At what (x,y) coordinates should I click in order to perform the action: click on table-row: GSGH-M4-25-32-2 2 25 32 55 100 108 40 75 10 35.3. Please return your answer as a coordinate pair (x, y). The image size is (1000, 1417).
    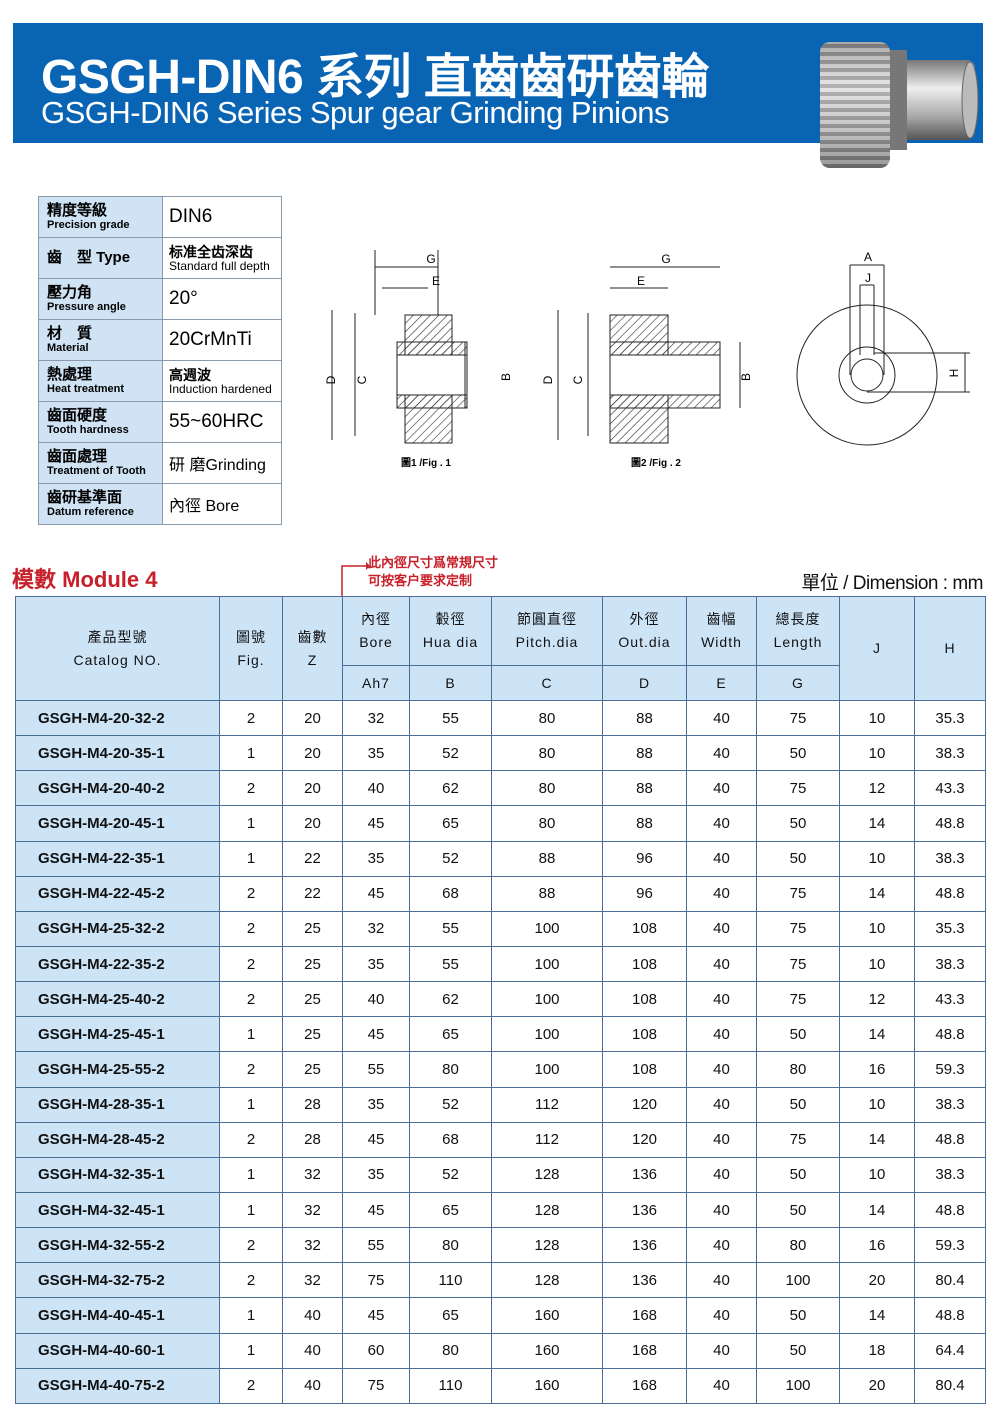
    Looking at the image, I should click on (500, 928).